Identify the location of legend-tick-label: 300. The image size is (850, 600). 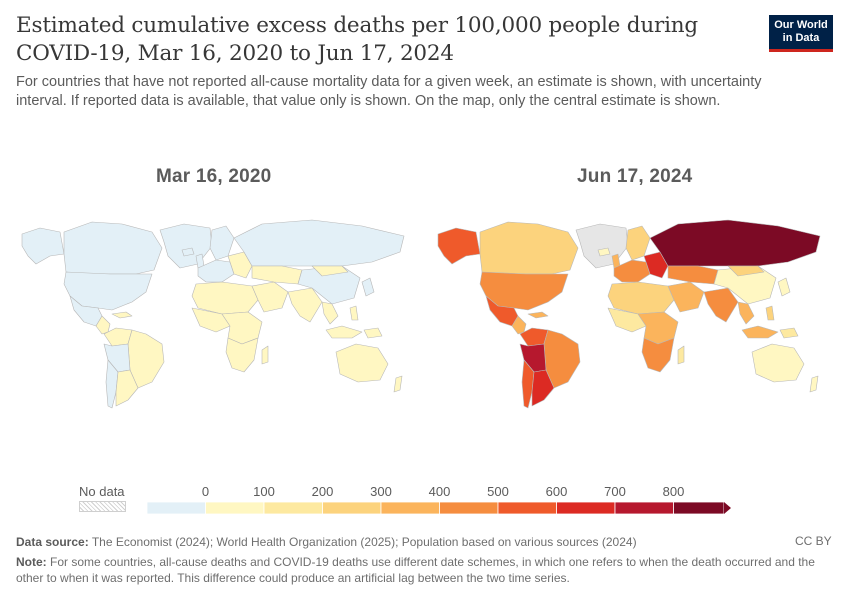
(381, 491).